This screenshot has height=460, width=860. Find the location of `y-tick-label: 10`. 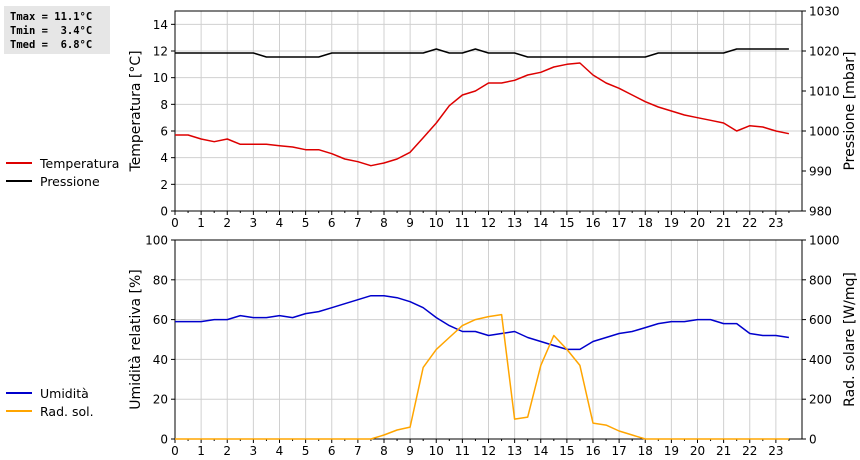

y-tick-label: 10 is located at coordinates (160, 78).